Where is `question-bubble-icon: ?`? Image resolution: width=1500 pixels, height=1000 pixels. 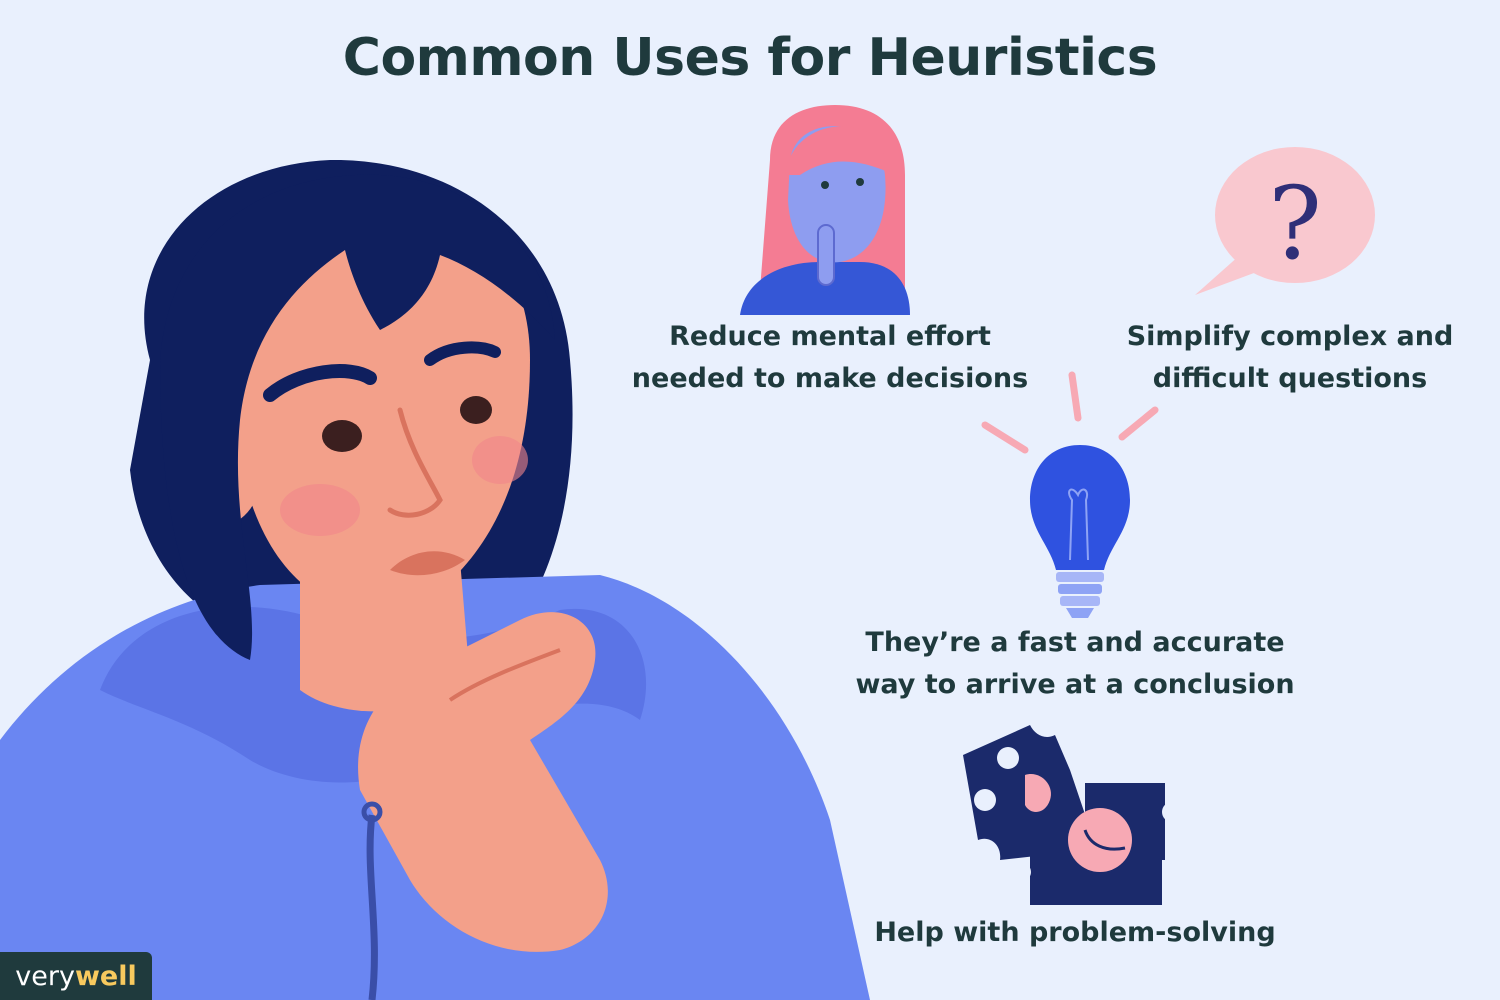 question-bubble-icon: ? is located at coordinates (1285, 221).